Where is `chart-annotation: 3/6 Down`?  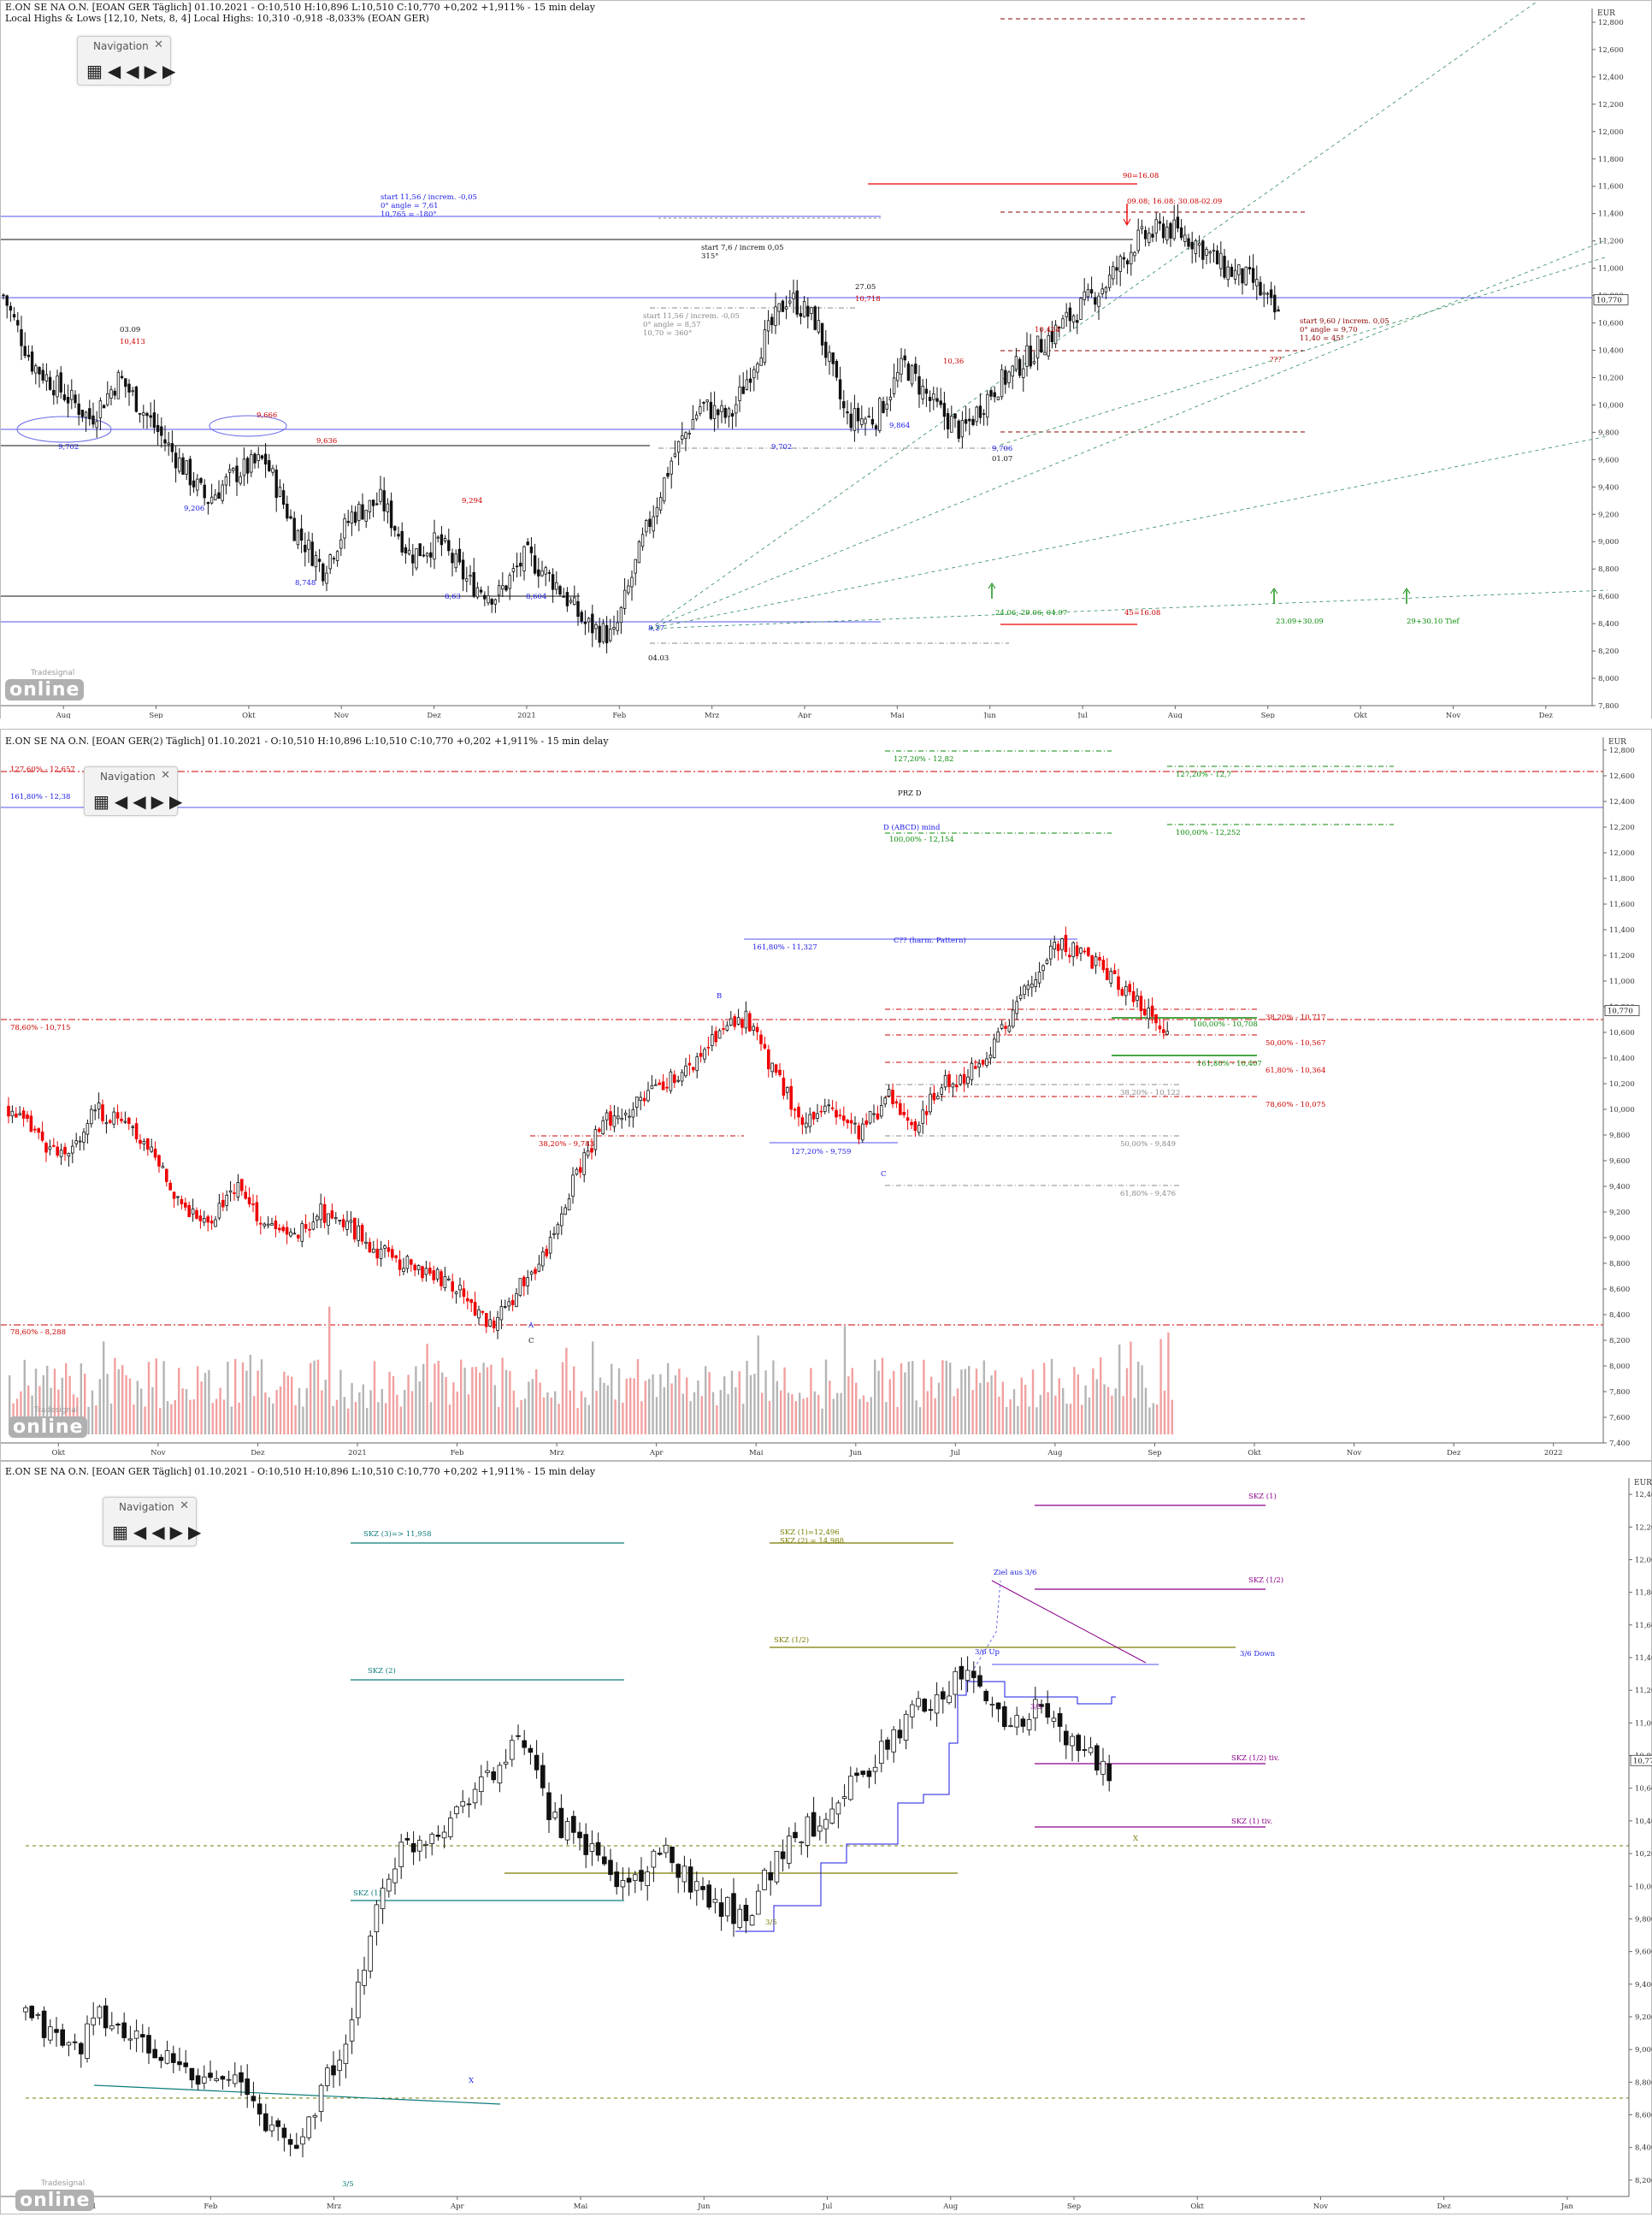 chart-annotation: 3/6 Down is located at coordinates (1258, 1654).